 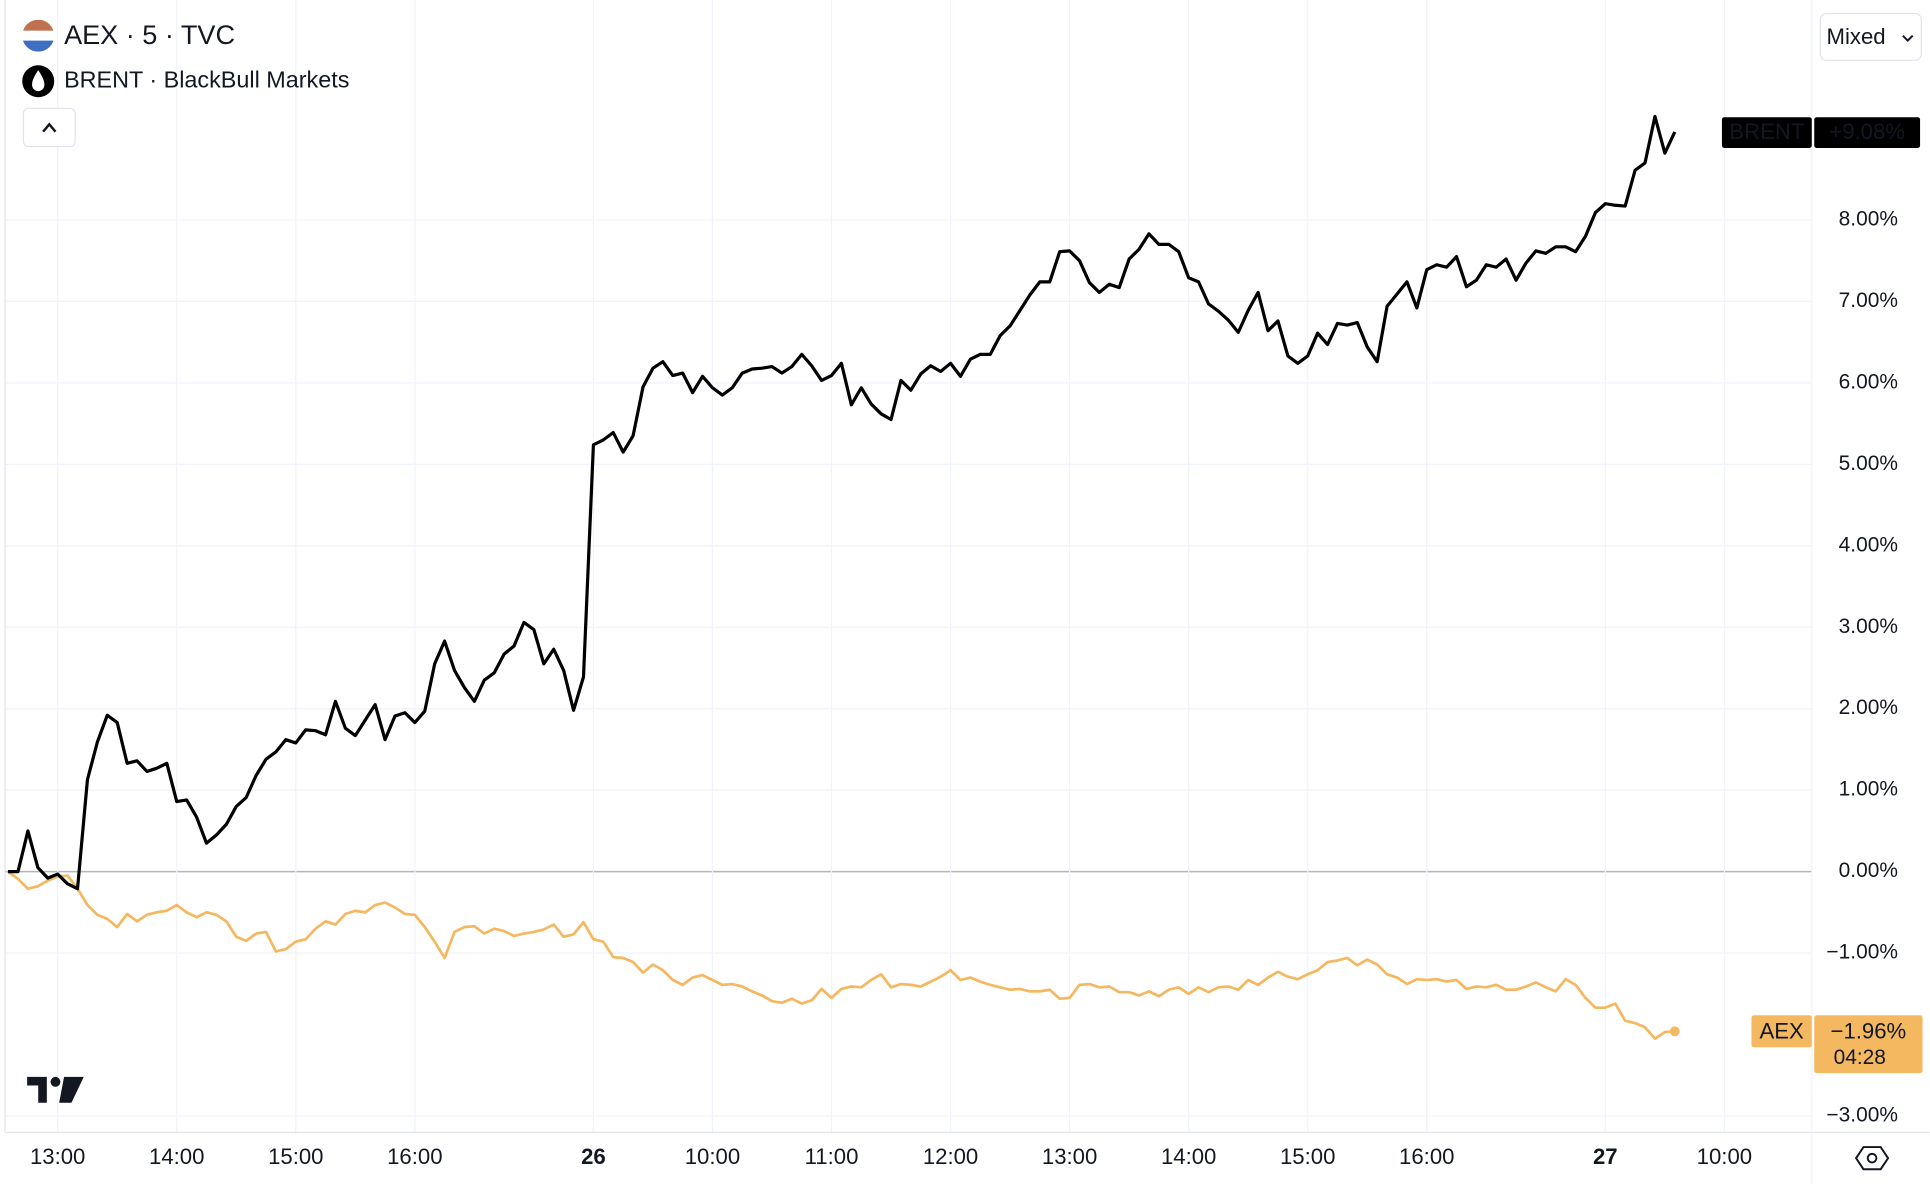 I want to click on series-line, so click(x=841, y=955).